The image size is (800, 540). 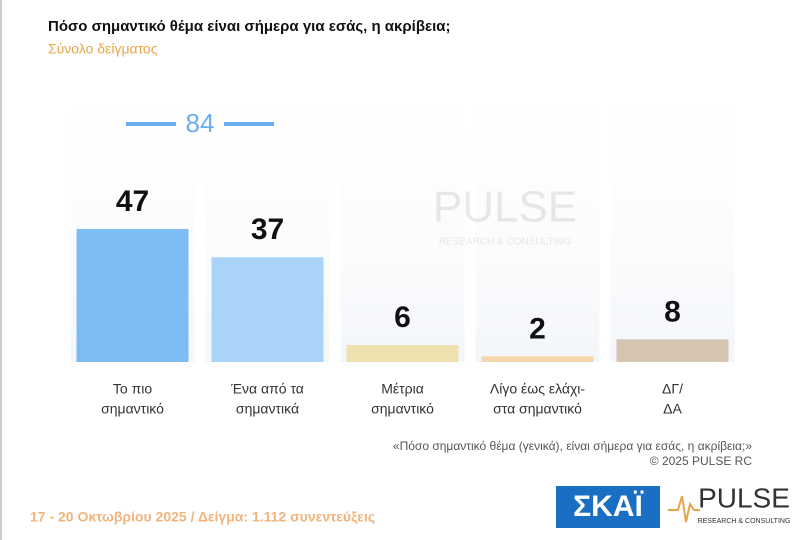 What do you see at coordinates (744, 521) in the screenshot?
I see `pulse-logo-sub: RESEARCH & CONSULTING` at bounding box center [744, 521].